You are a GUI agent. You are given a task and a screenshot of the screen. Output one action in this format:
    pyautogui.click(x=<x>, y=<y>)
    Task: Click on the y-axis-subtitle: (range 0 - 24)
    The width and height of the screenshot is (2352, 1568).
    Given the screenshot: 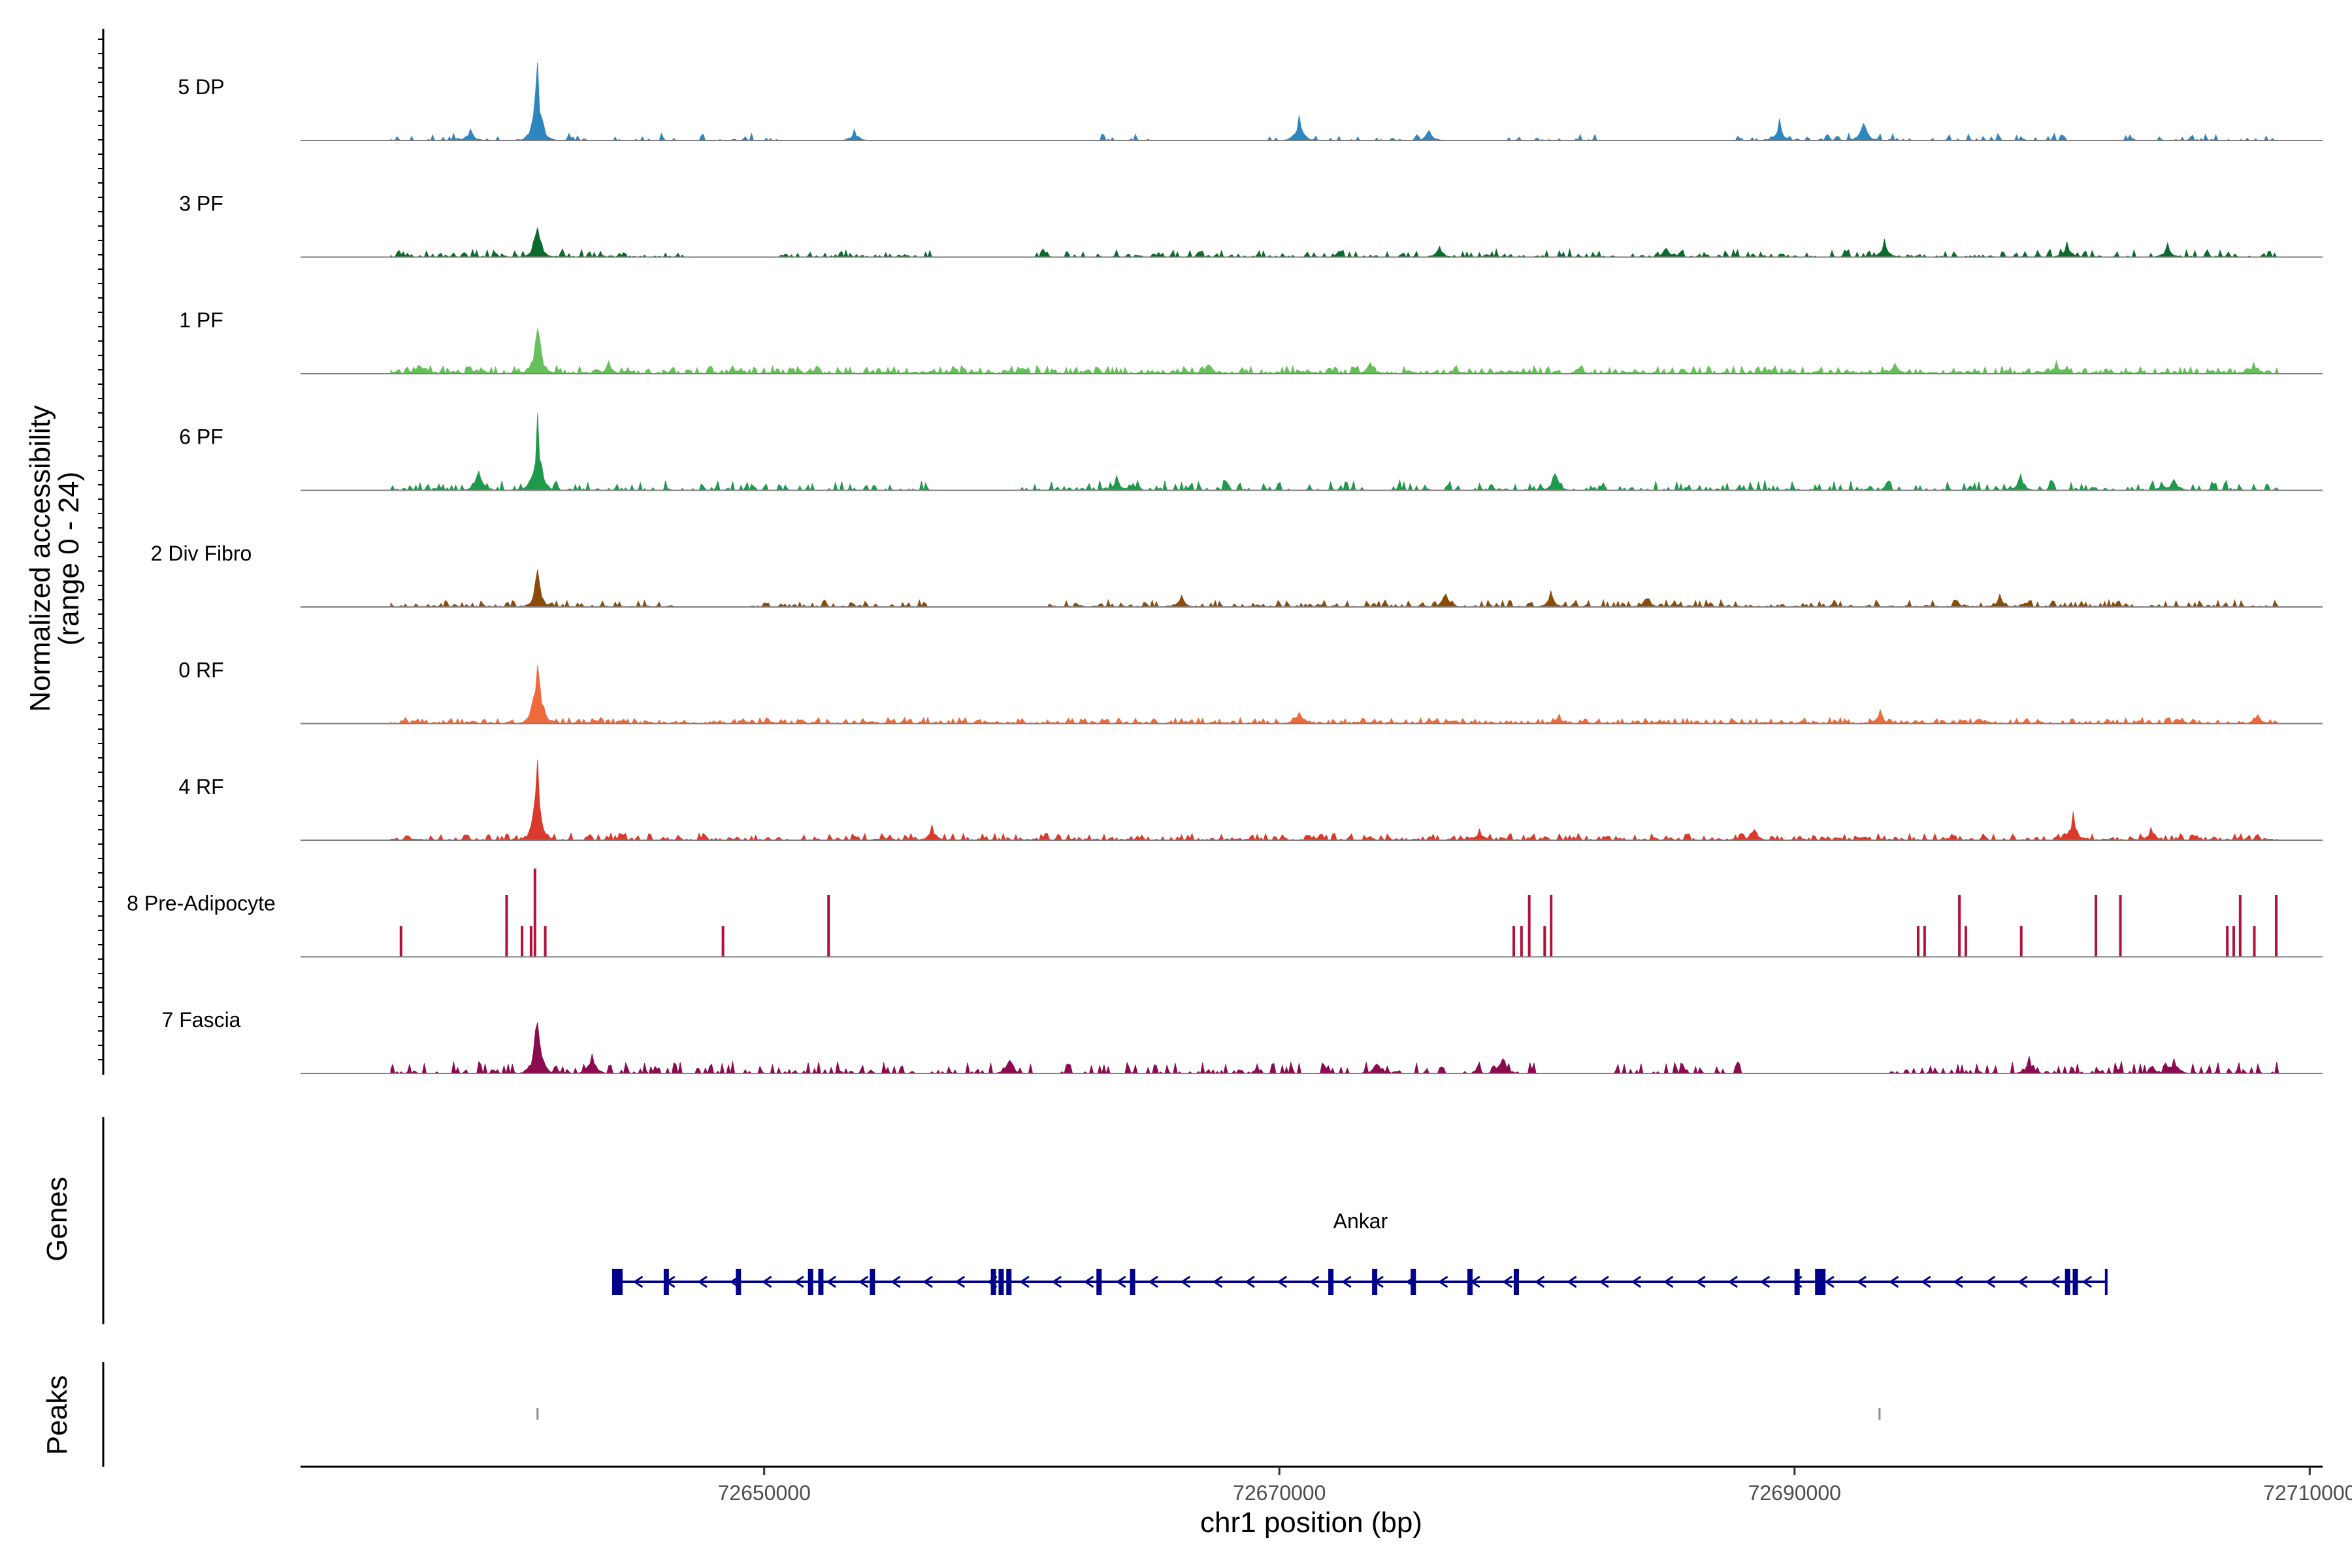 What is the action you would take?
    pyautogui.click(x=69, y=559)
    